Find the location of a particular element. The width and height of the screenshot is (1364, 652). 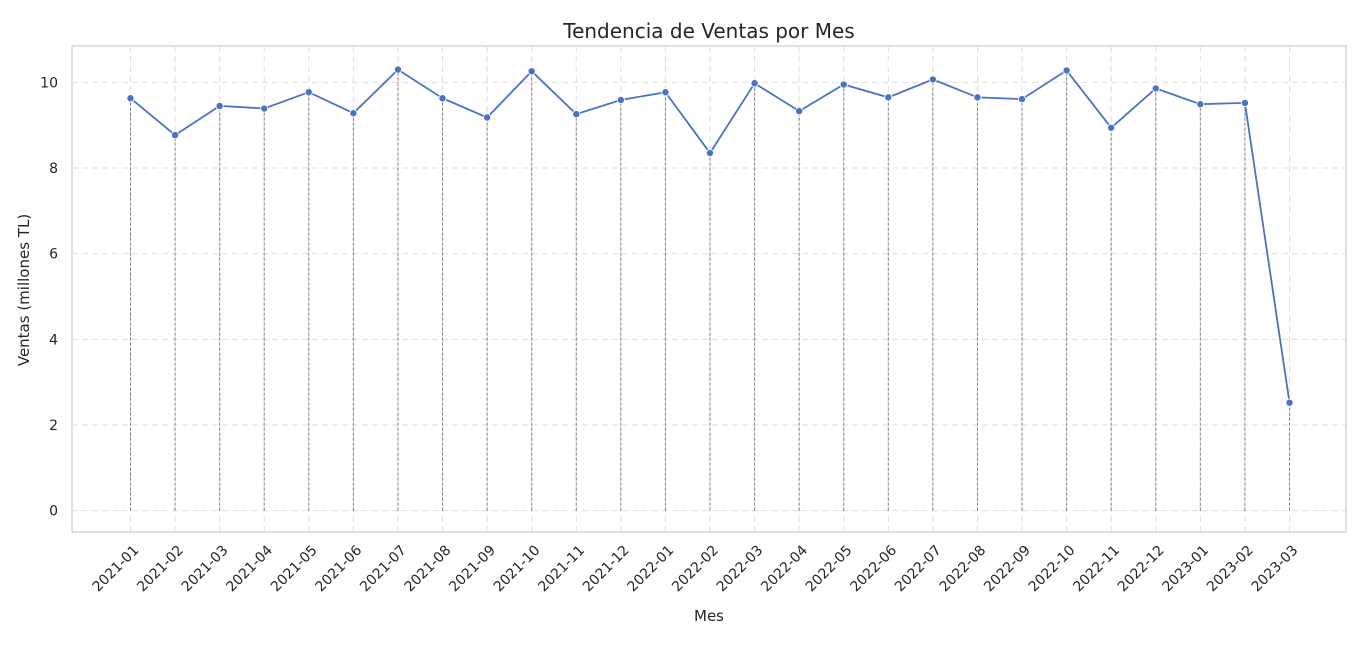

x-tick-label: 2021-10 is located at coordinates (517, 569).